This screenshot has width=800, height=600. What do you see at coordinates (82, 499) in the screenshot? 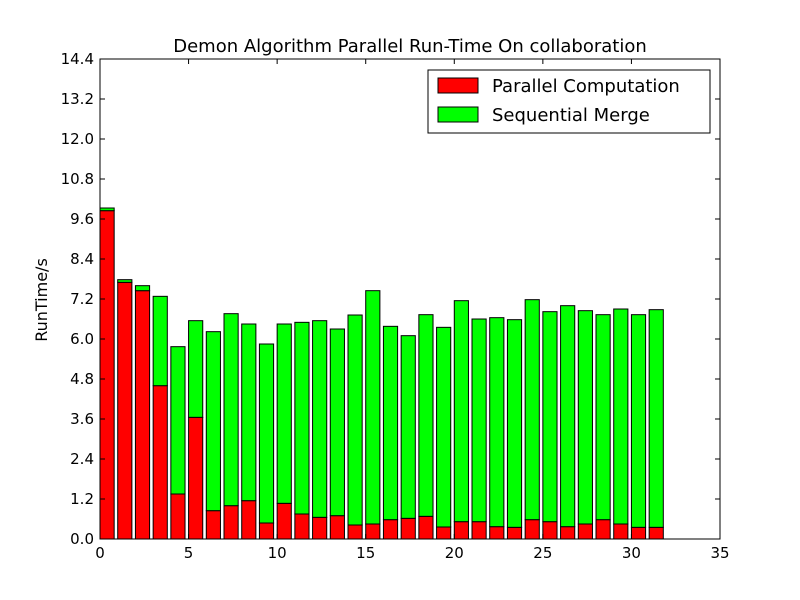
I see `y-tick-label: 1.2` at bounding box center [82, 499].